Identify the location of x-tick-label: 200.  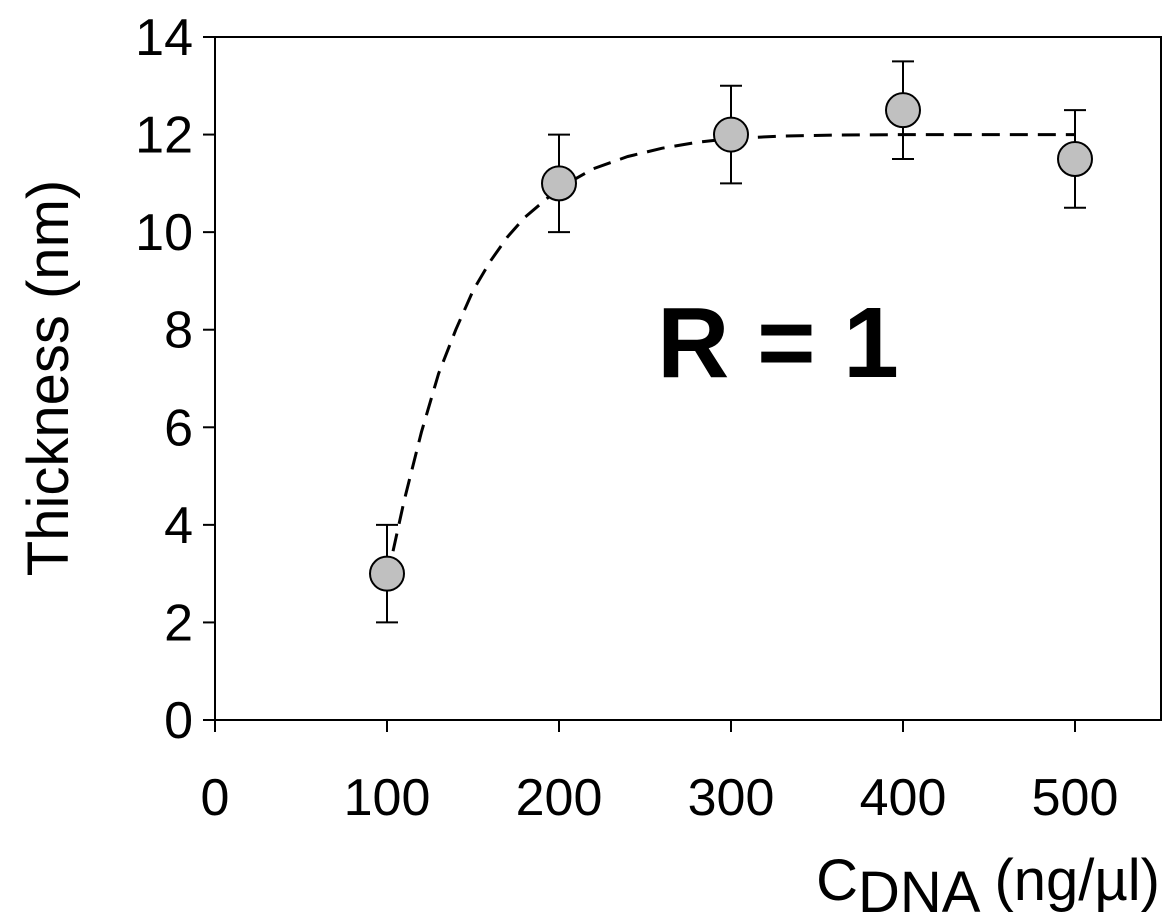
(559, 798).